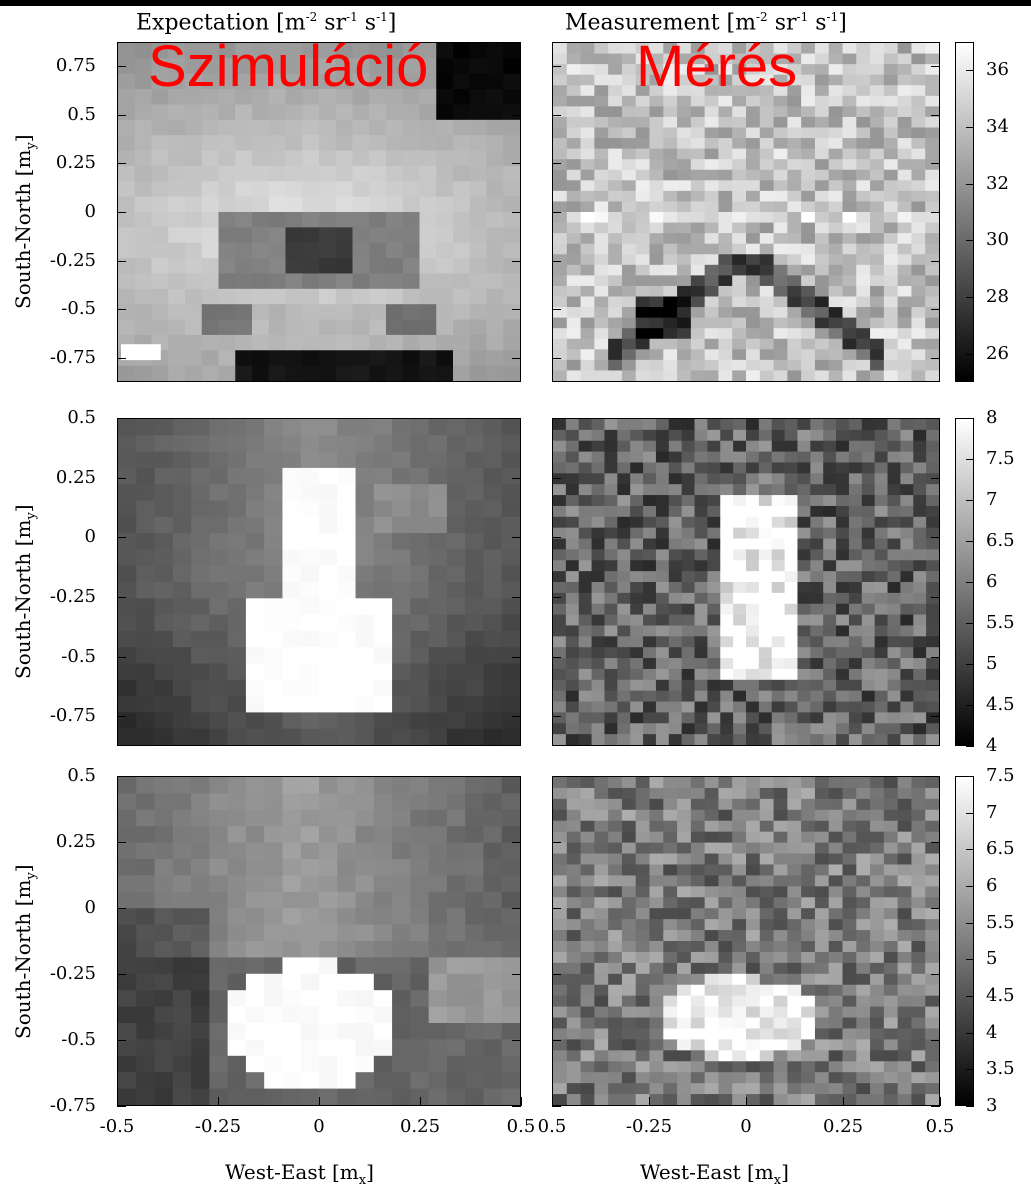 The width and height of the screenshot is (1031, 1188). What do you see at coordinates (319, 582) in the screenshot?
I see `heatmap-simulation-row2` at bounding box center [319, 582].